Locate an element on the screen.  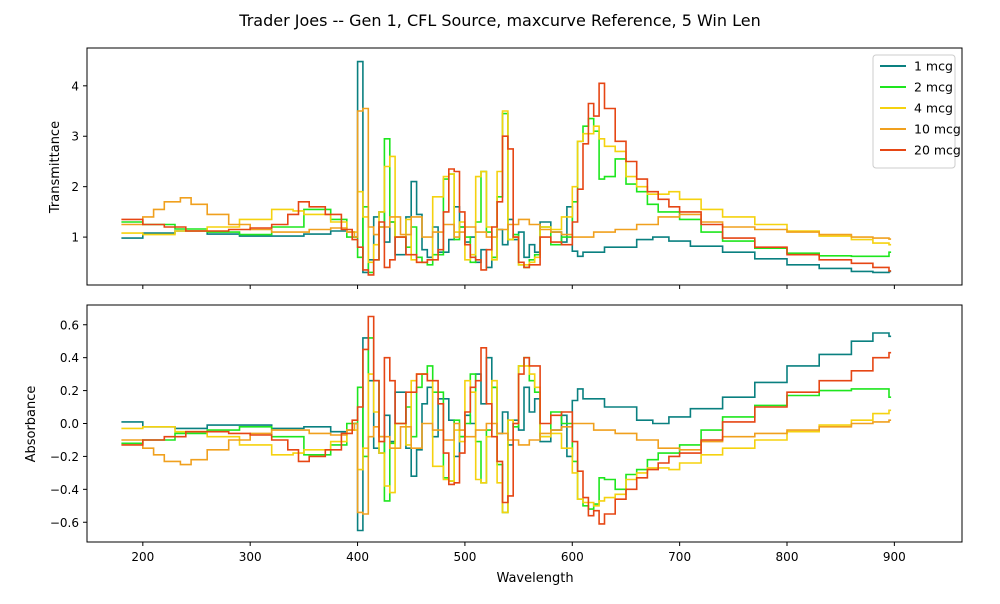
y-tick-label: −0.2 is located at coordinates (64, 457).